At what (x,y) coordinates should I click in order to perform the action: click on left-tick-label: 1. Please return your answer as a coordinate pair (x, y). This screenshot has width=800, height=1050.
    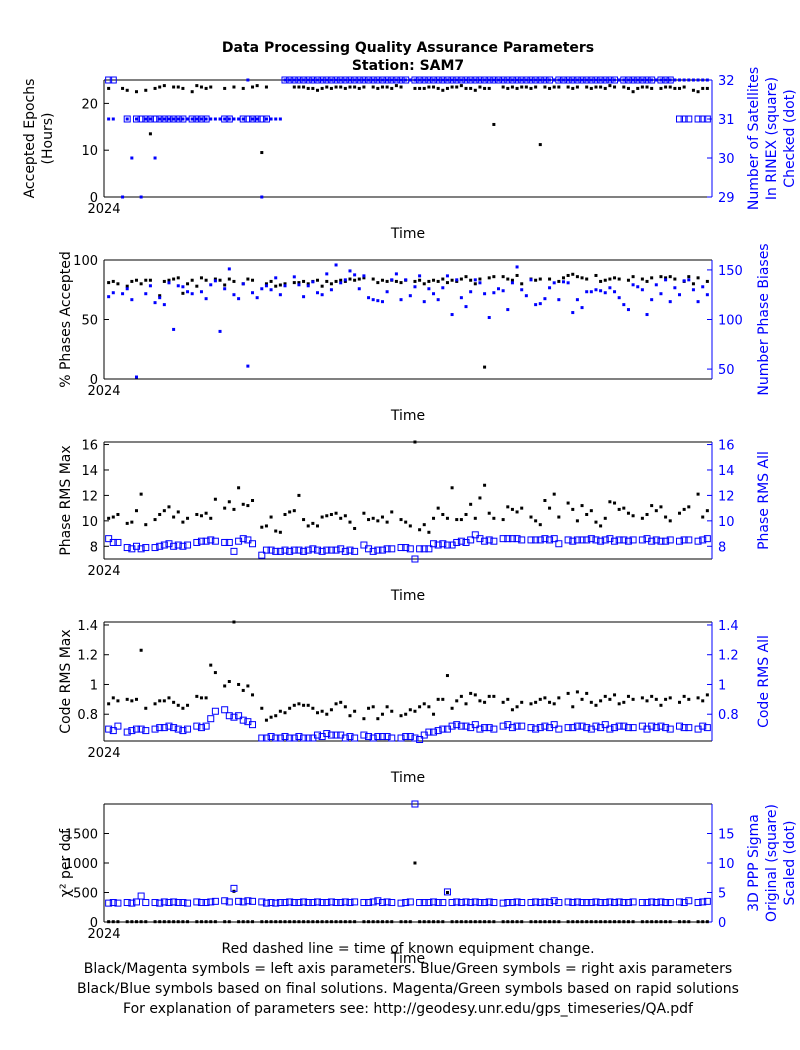
    Looking at the image, I should click on (94, 685).